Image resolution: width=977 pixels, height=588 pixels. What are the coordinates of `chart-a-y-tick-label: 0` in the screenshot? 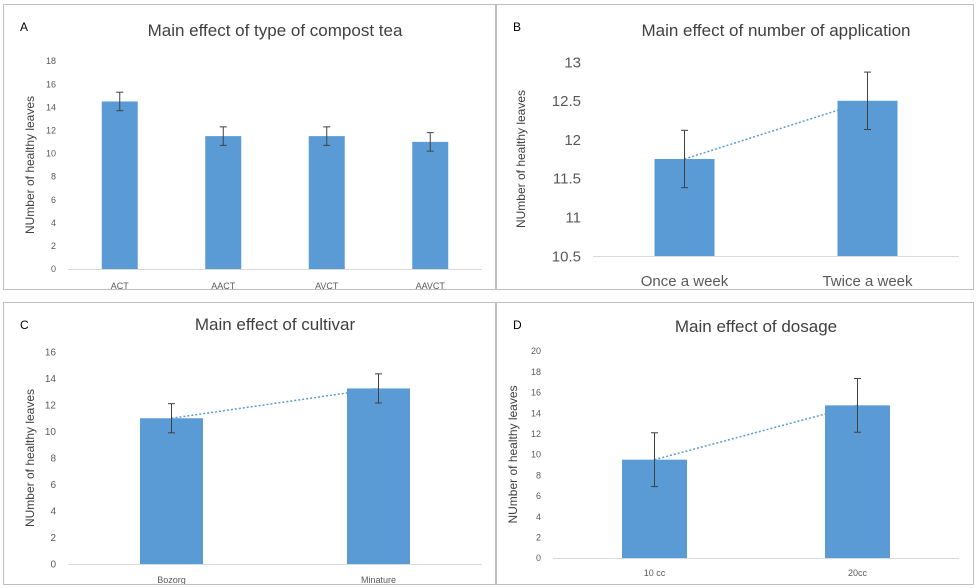 It's located at (53, 269).